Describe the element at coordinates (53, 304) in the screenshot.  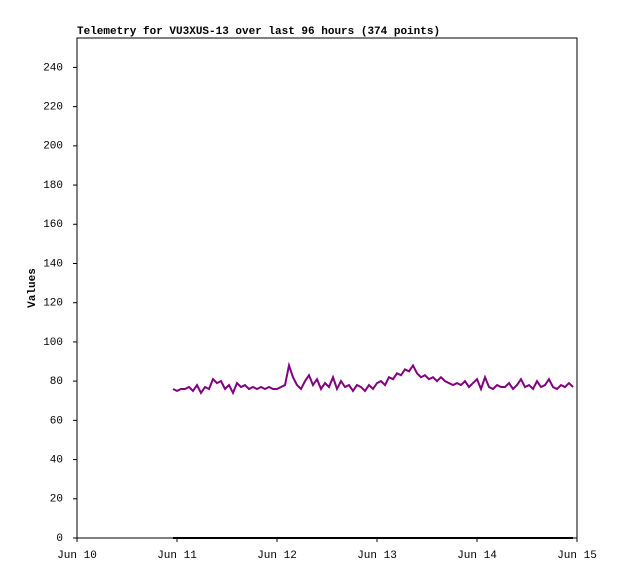
I see `y-tick-label: 120` at that location.